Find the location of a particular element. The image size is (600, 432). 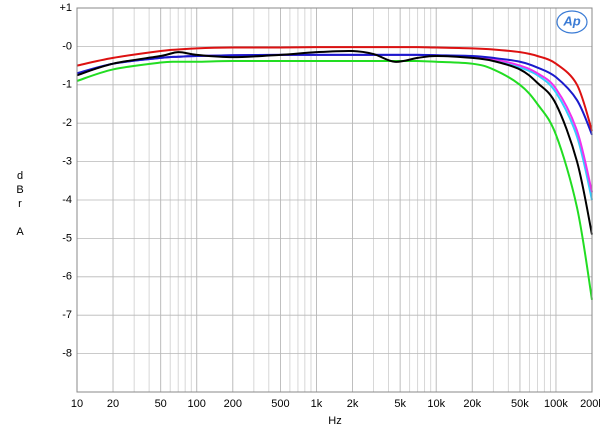

y-tick-label: -3 is located at coordinates (67, 162).